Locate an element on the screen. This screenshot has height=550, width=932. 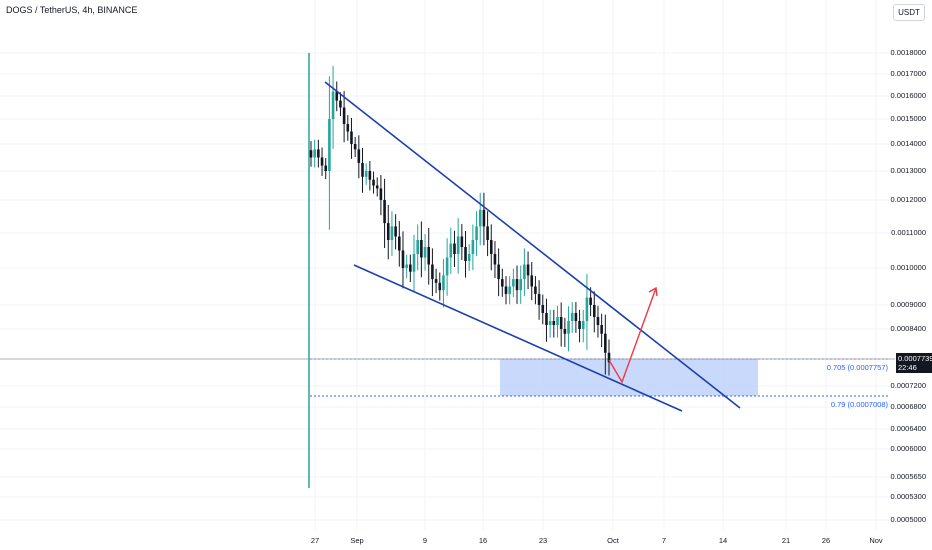
time-tick-label: 26 is located at coordinates (826, 540).